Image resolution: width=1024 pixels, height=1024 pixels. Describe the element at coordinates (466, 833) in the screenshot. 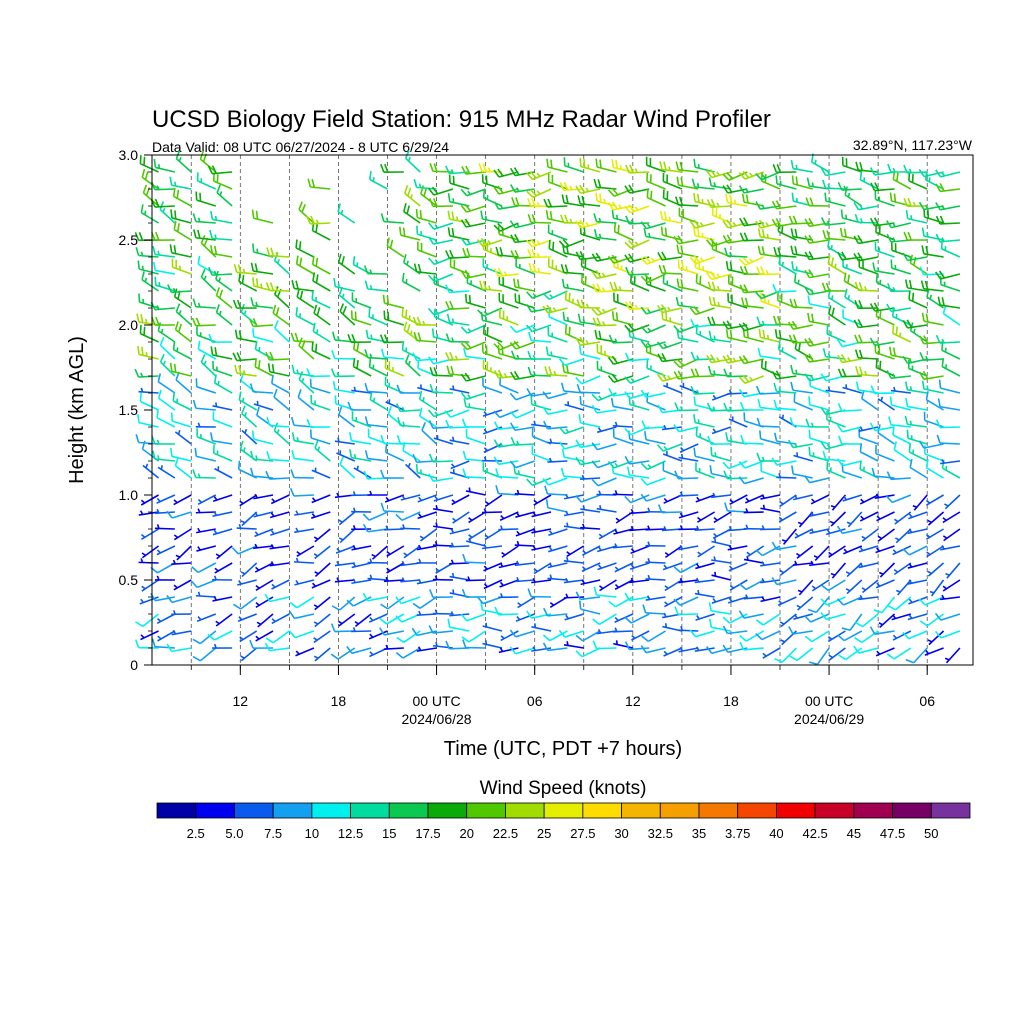

I see `colorbar-label: 20` at that location.